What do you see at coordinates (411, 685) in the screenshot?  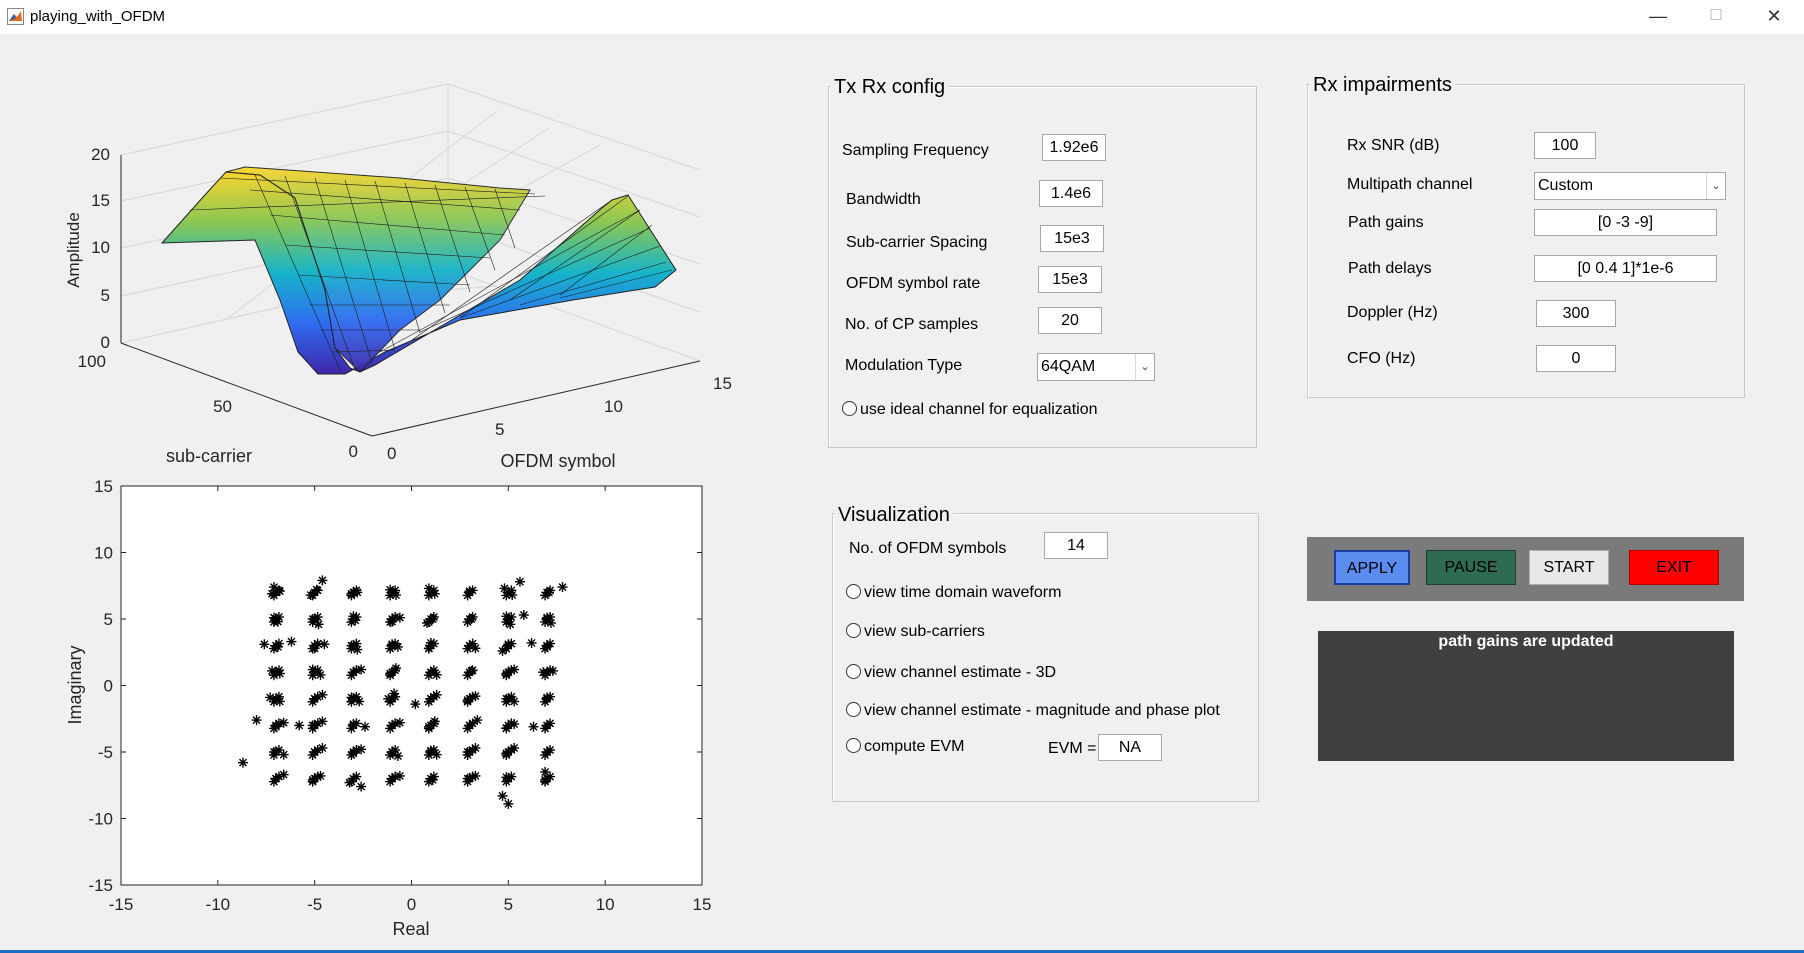 I see `scatter-tick-marks` at bounding box center [411, 685].